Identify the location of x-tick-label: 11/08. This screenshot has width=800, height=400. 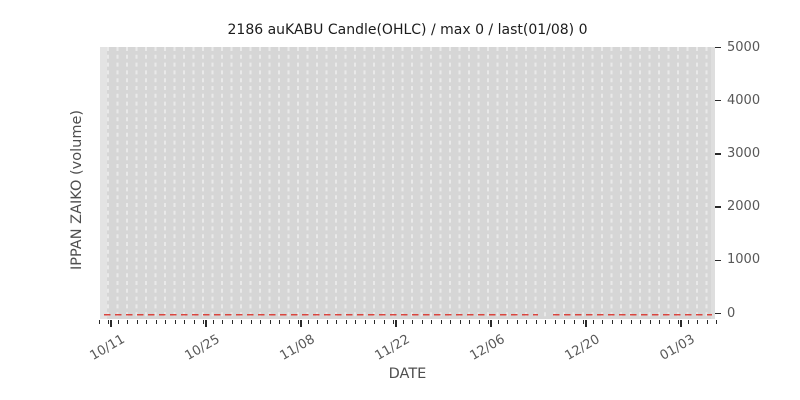
(297, 348).